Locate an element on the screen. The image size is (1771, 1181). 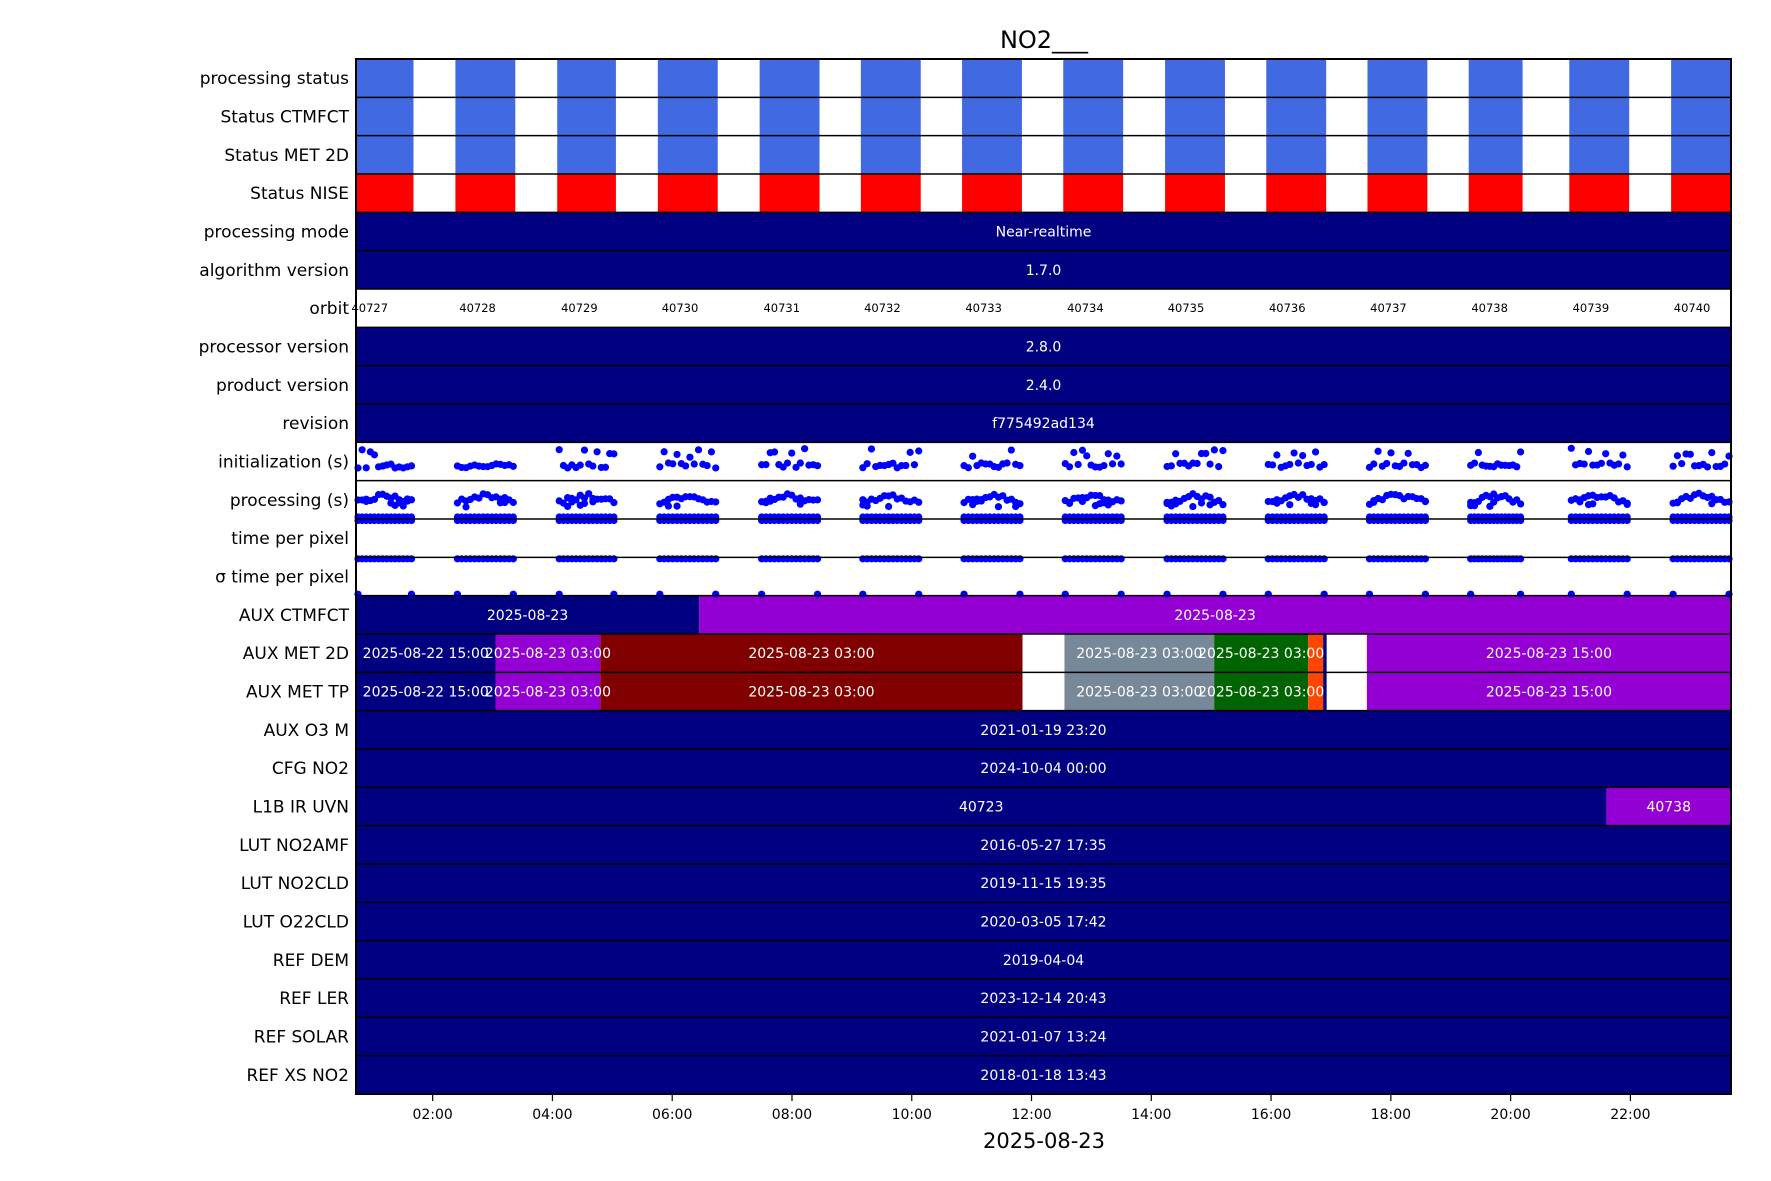
algorithm-version-bar-label-0: 1.7.0 is located at coordinates (1044, 271).